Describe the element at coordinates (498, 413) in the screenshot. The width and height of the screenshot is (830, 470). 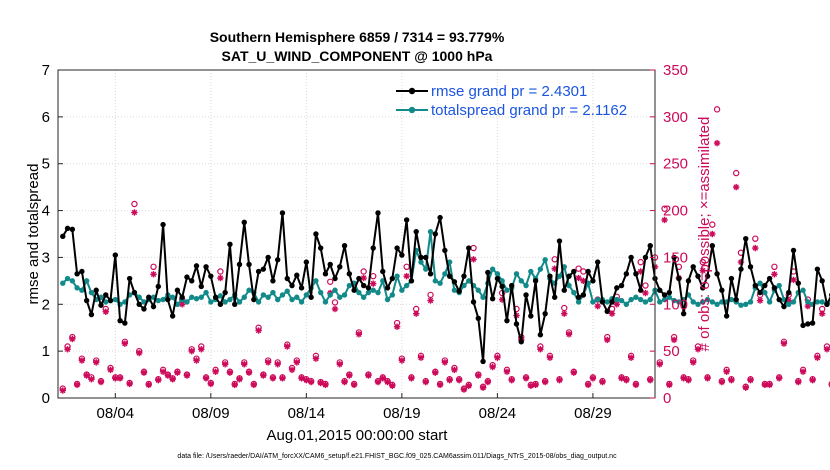
I see `tick-label-x: 08/24` at that location.